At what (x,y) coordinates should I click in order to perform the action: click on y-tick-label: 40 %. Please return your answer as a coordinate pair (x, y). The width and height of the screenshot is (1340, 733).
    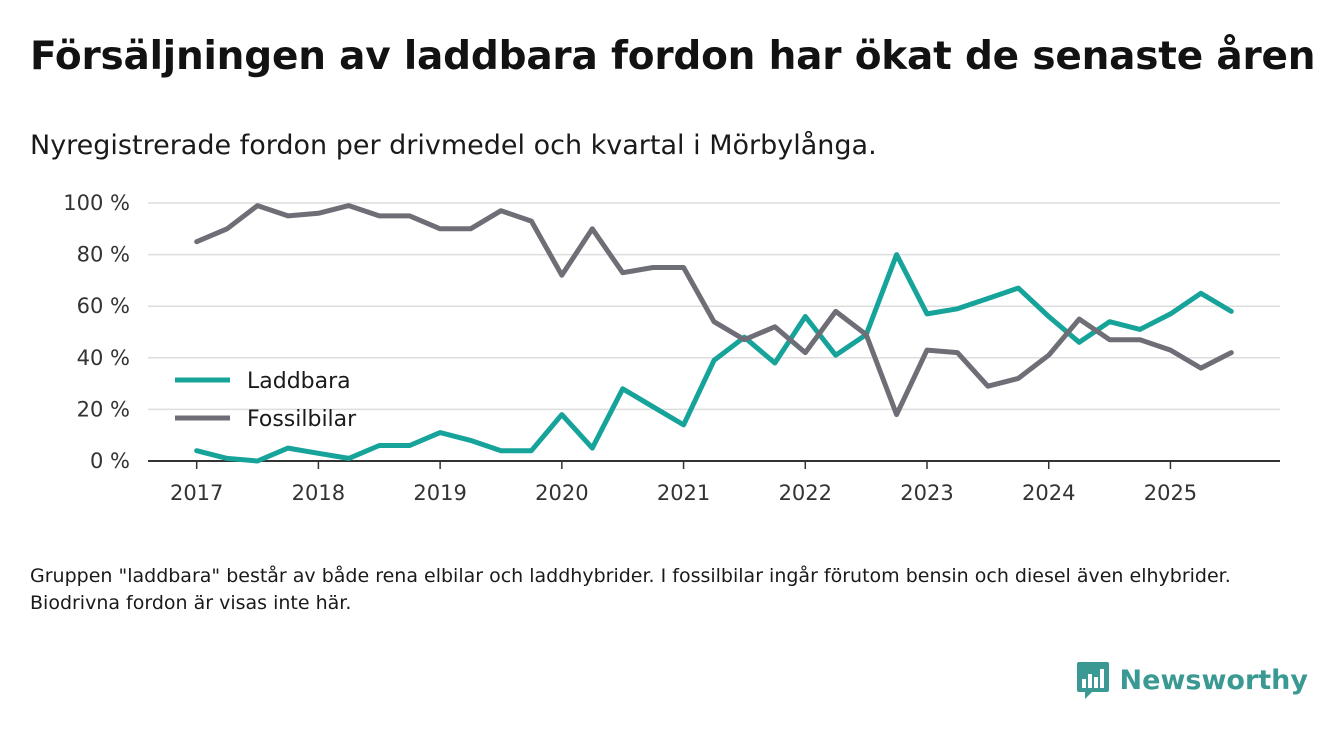
    Looking at the image, I should click on (103, 358).